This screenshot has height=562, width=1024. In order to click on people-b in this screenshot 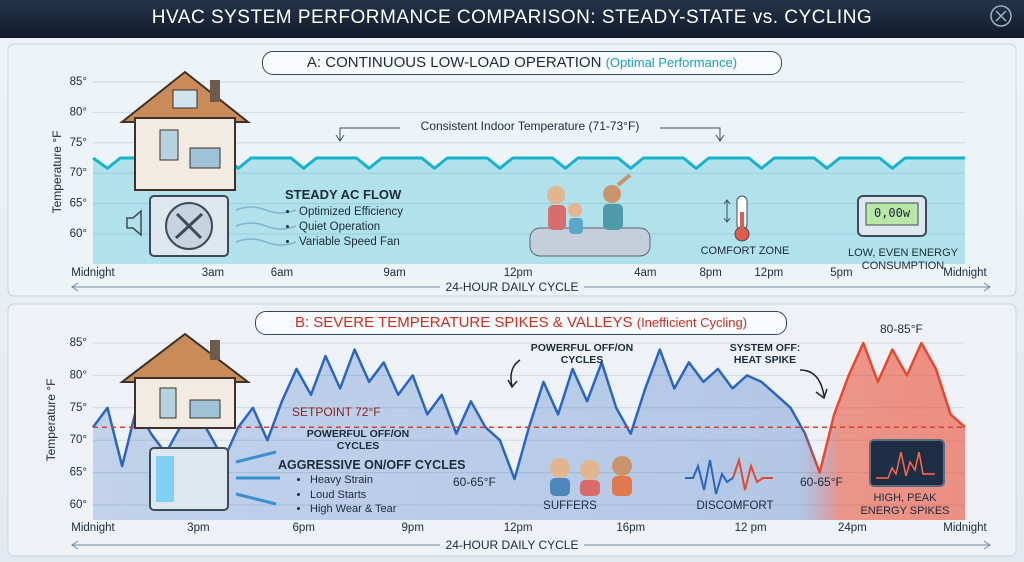, I will do `click(591, 476)`.